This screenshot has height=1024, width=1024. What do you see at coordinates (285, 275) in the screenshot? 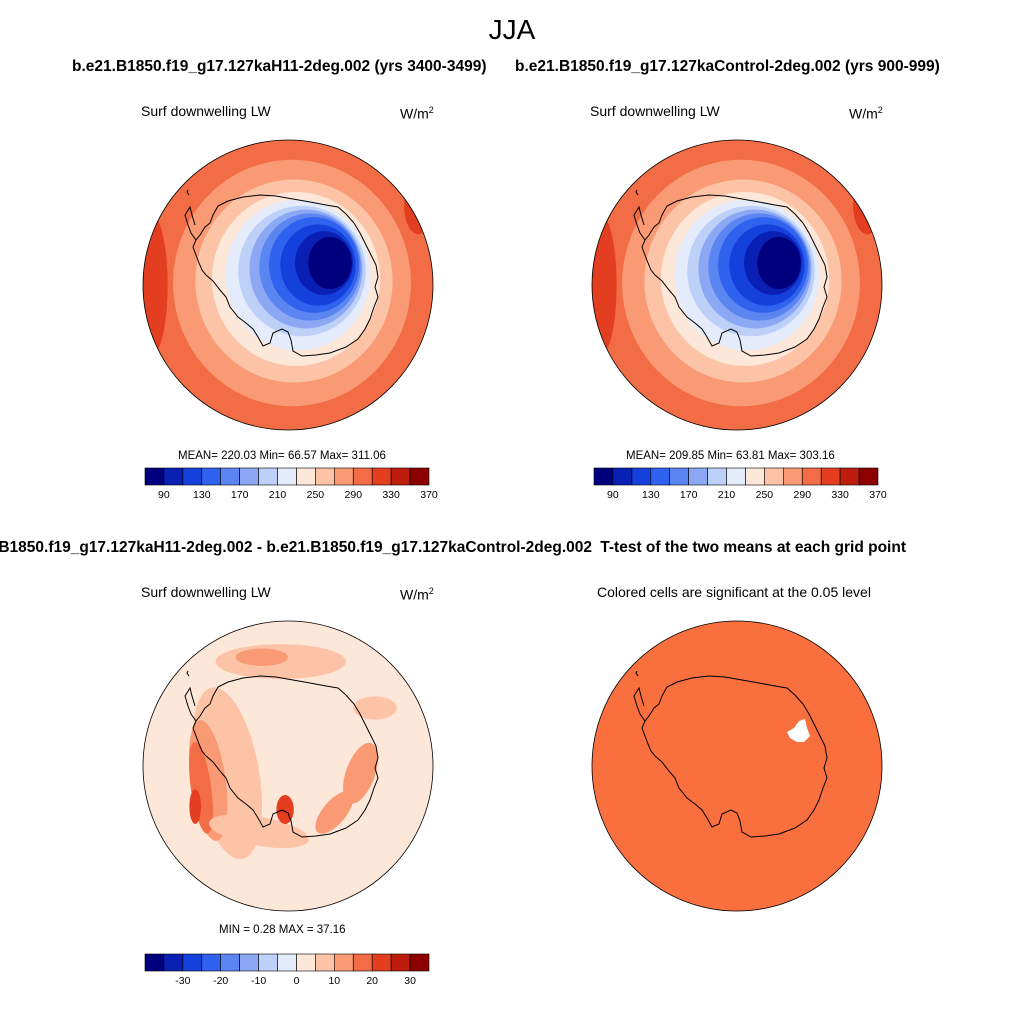
I see `map-h11-antarctica-coastline` at bounding box center [285, 275].